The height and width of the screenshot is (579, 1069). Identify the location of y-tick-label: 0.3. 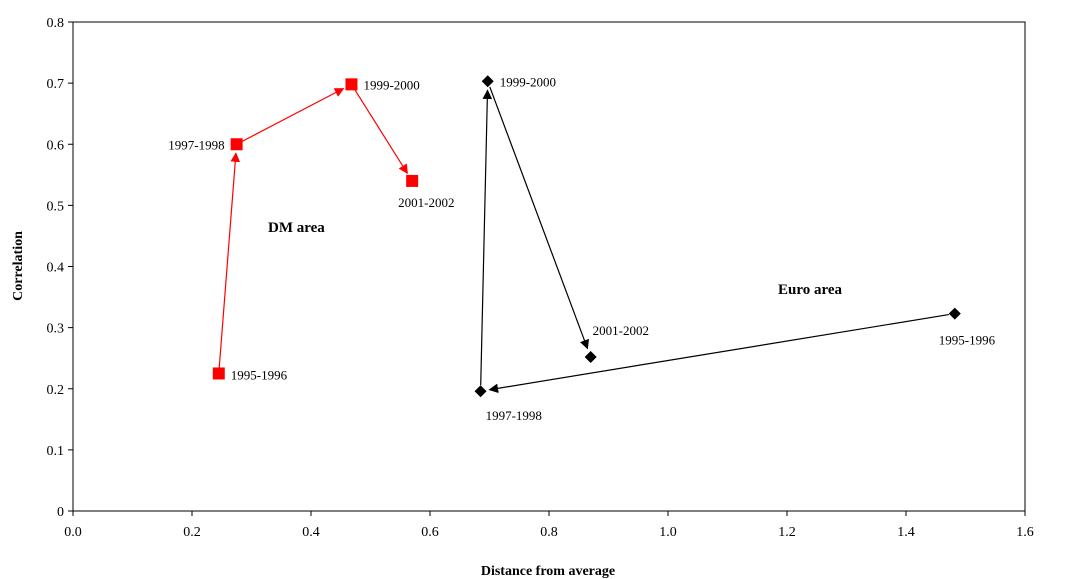
(56, 329).